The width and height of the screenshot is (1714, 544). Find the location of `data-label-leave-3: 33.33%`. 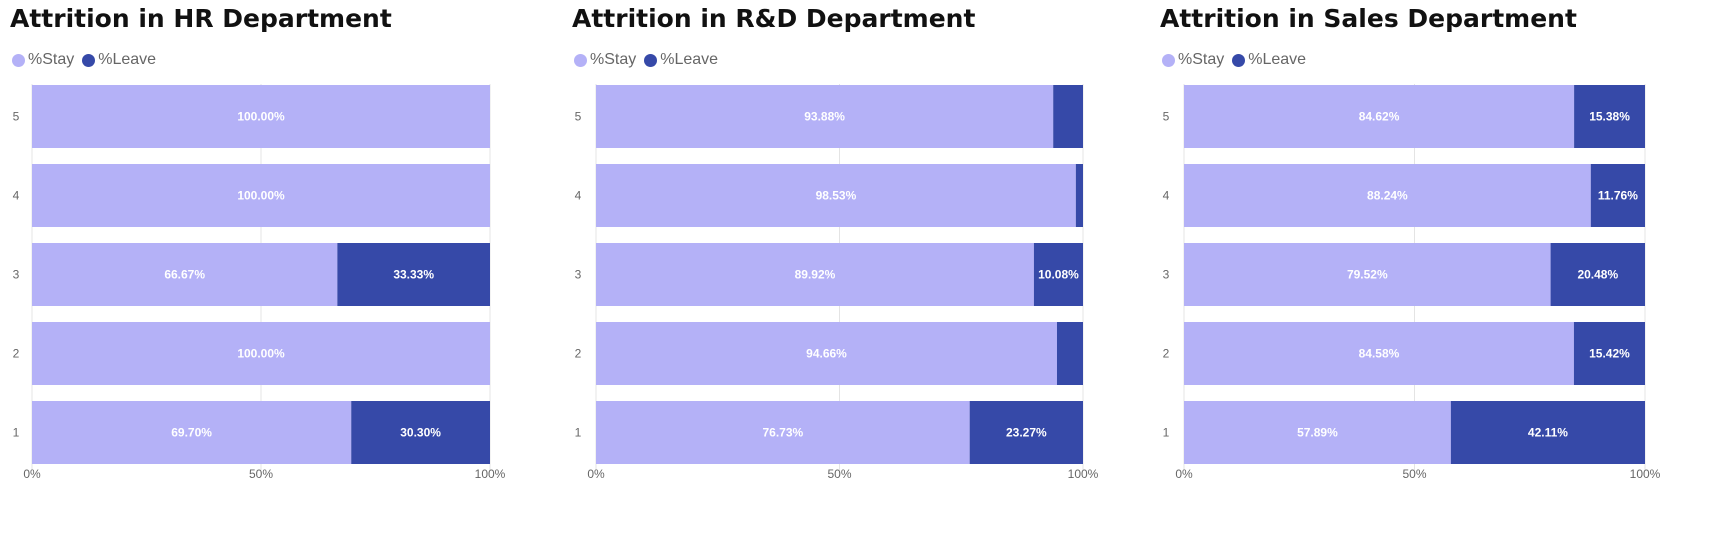

data-label-leave-3: 33.33% is located at coordinates (413, 275).